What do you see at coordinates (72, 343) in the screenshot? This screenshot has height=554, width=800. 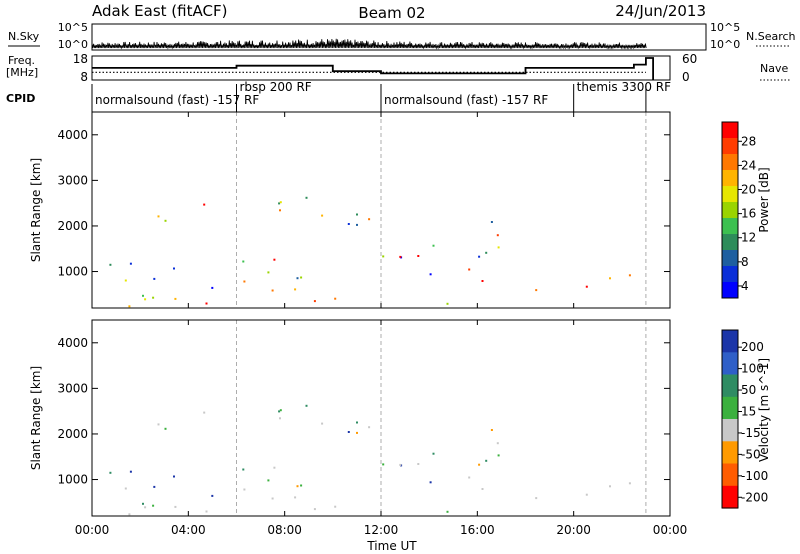 I see `range-tick-label: 4000` at bounding box center [72, 343].